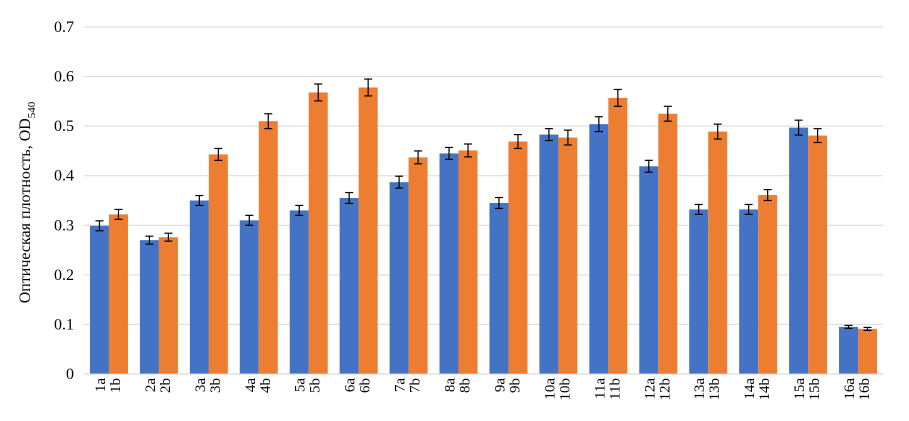 This screenshot has width=909, height=421. Describe the element at coordinates (401, 385) in the screenshot. I see `x-tick-label: 7a` at that location.